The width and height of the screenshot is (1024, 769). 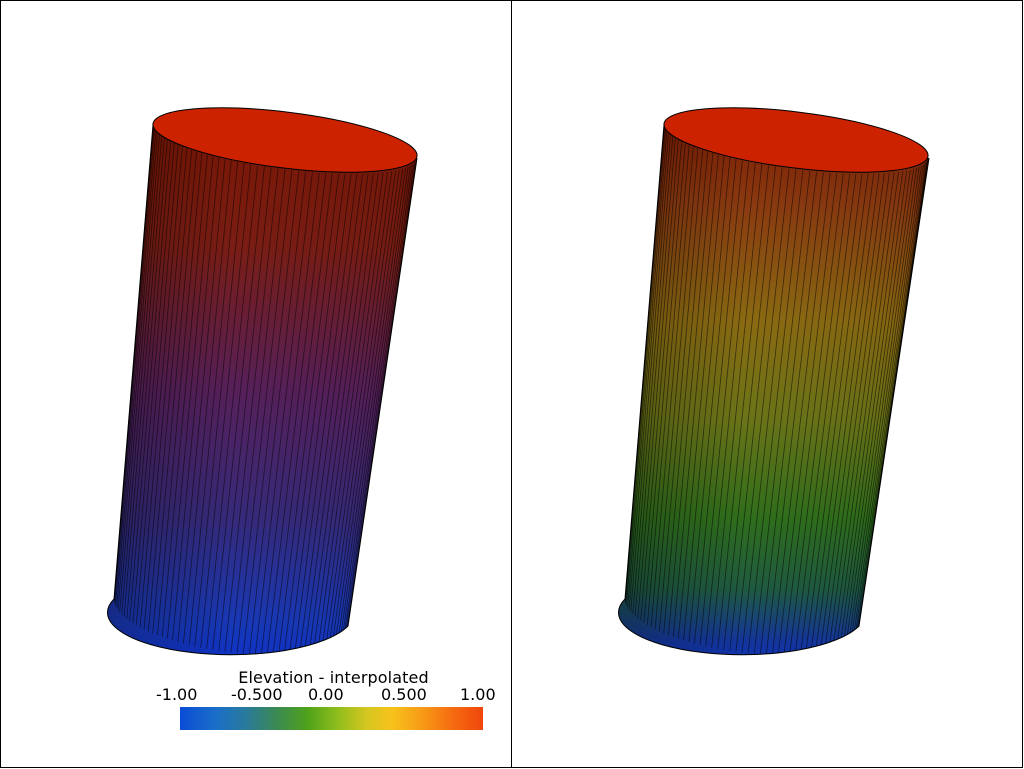 I want to click on scalar-bar-tick-label: -1.00, so click(x=177, y=694).